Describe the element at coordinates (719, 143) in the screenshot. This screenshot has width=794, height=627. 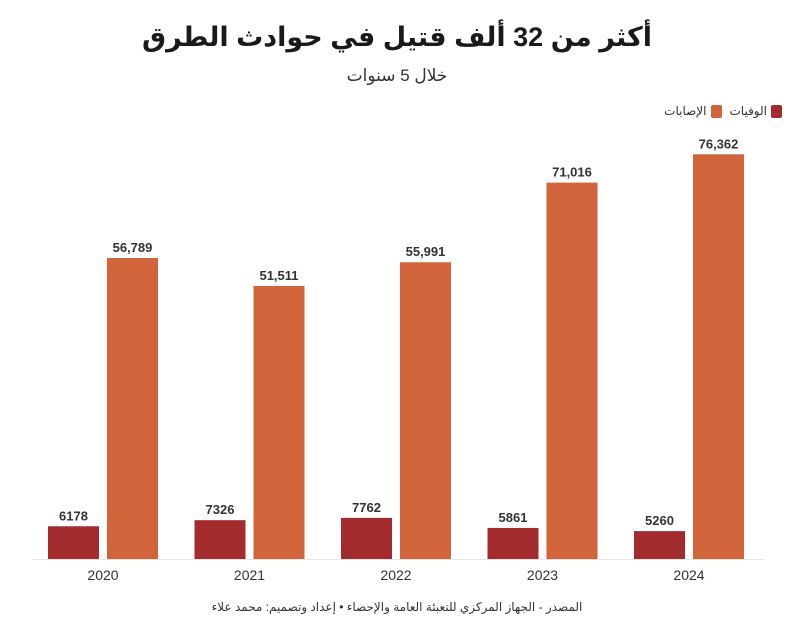
I see `data-label-injuries-2024: 76,362` at that location.